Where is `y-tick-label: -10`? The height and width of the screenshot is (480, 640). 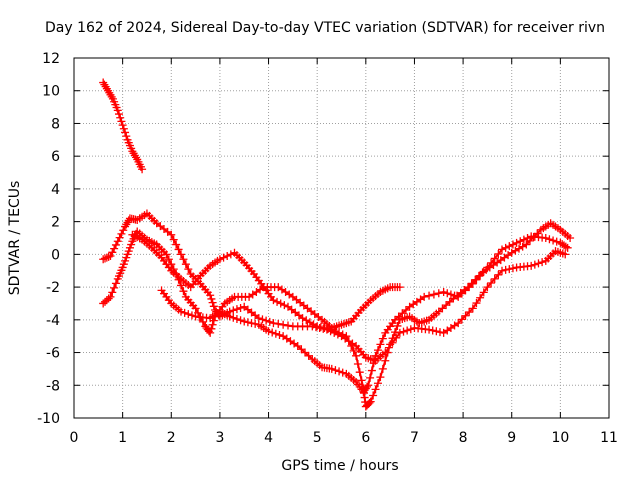
y-tick-label: -10 is located at coordinates (48, 419).